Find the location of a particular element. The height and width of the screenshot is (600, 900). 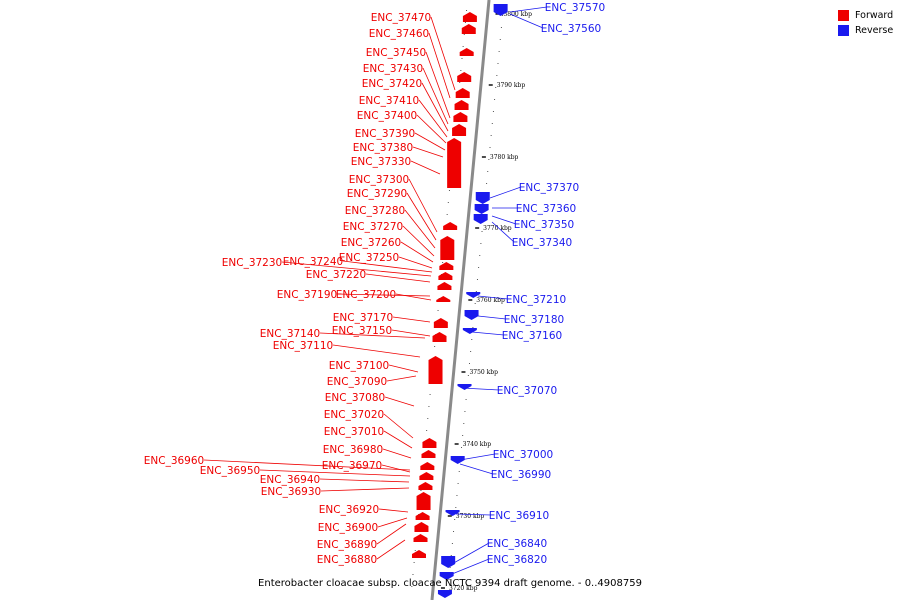

forward-gene-label: ENC_36880 is located at coordinates (347, 560).